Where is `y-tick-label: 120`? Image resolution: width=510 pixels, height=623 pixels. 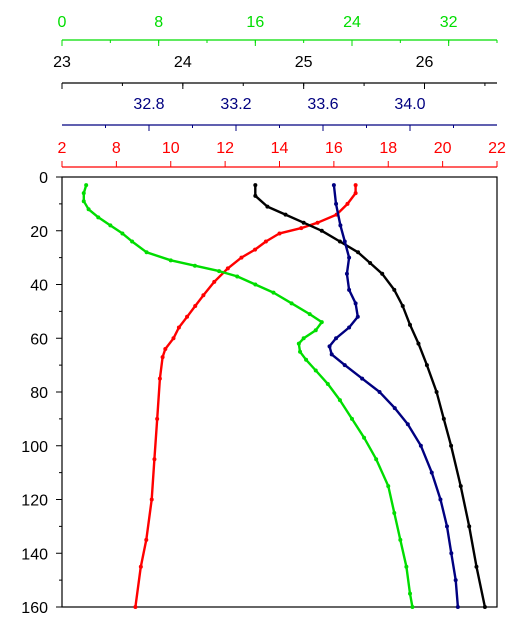 y-tick-label: 120 is located at coordinates (34, 501).